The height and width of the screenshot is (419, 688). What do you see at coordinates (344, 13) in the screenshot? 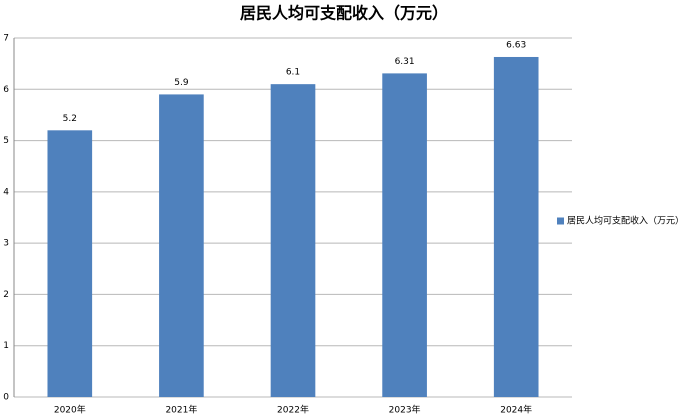
I see `chart-title: 居民人均可支配收入（万元）` at bounding box center [344, 13].